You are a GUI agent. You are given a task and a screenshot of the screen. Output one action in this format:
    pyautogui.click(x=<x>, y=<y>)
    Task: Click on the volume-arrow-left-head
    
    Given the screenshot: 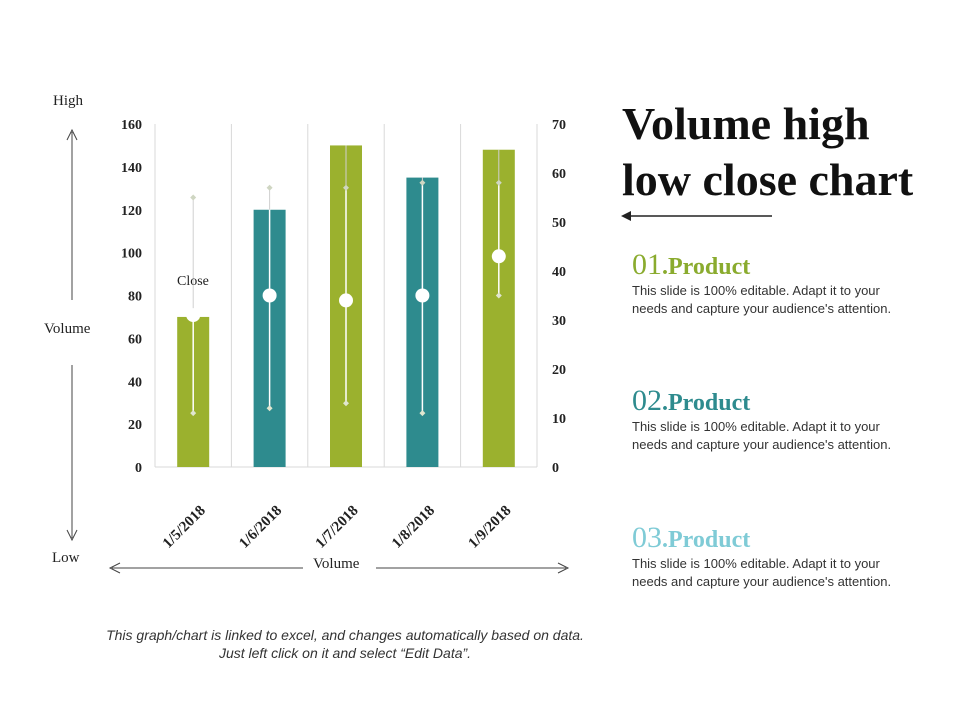 What is the action you would take?
    pyautogui.click(x=114, y=568)
    